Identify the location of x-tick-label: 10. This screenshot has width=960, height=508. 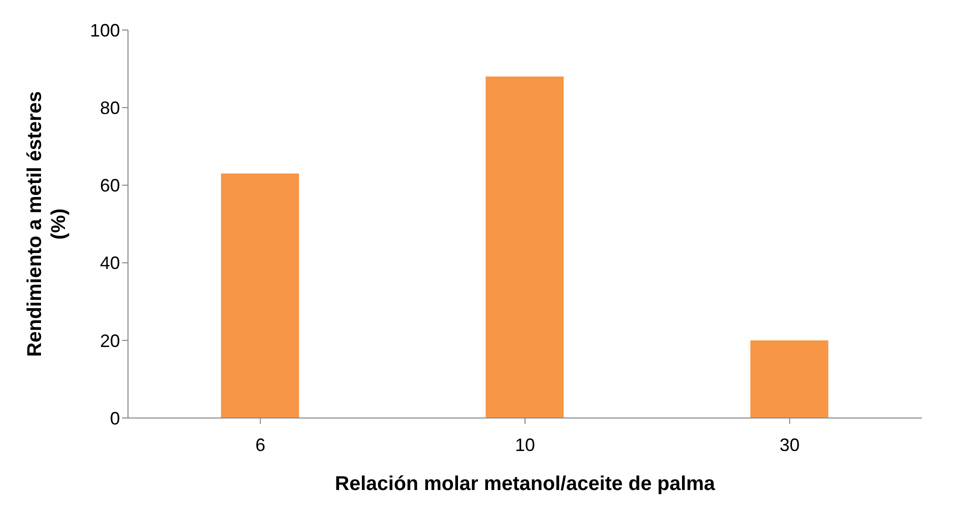
(525, 444).